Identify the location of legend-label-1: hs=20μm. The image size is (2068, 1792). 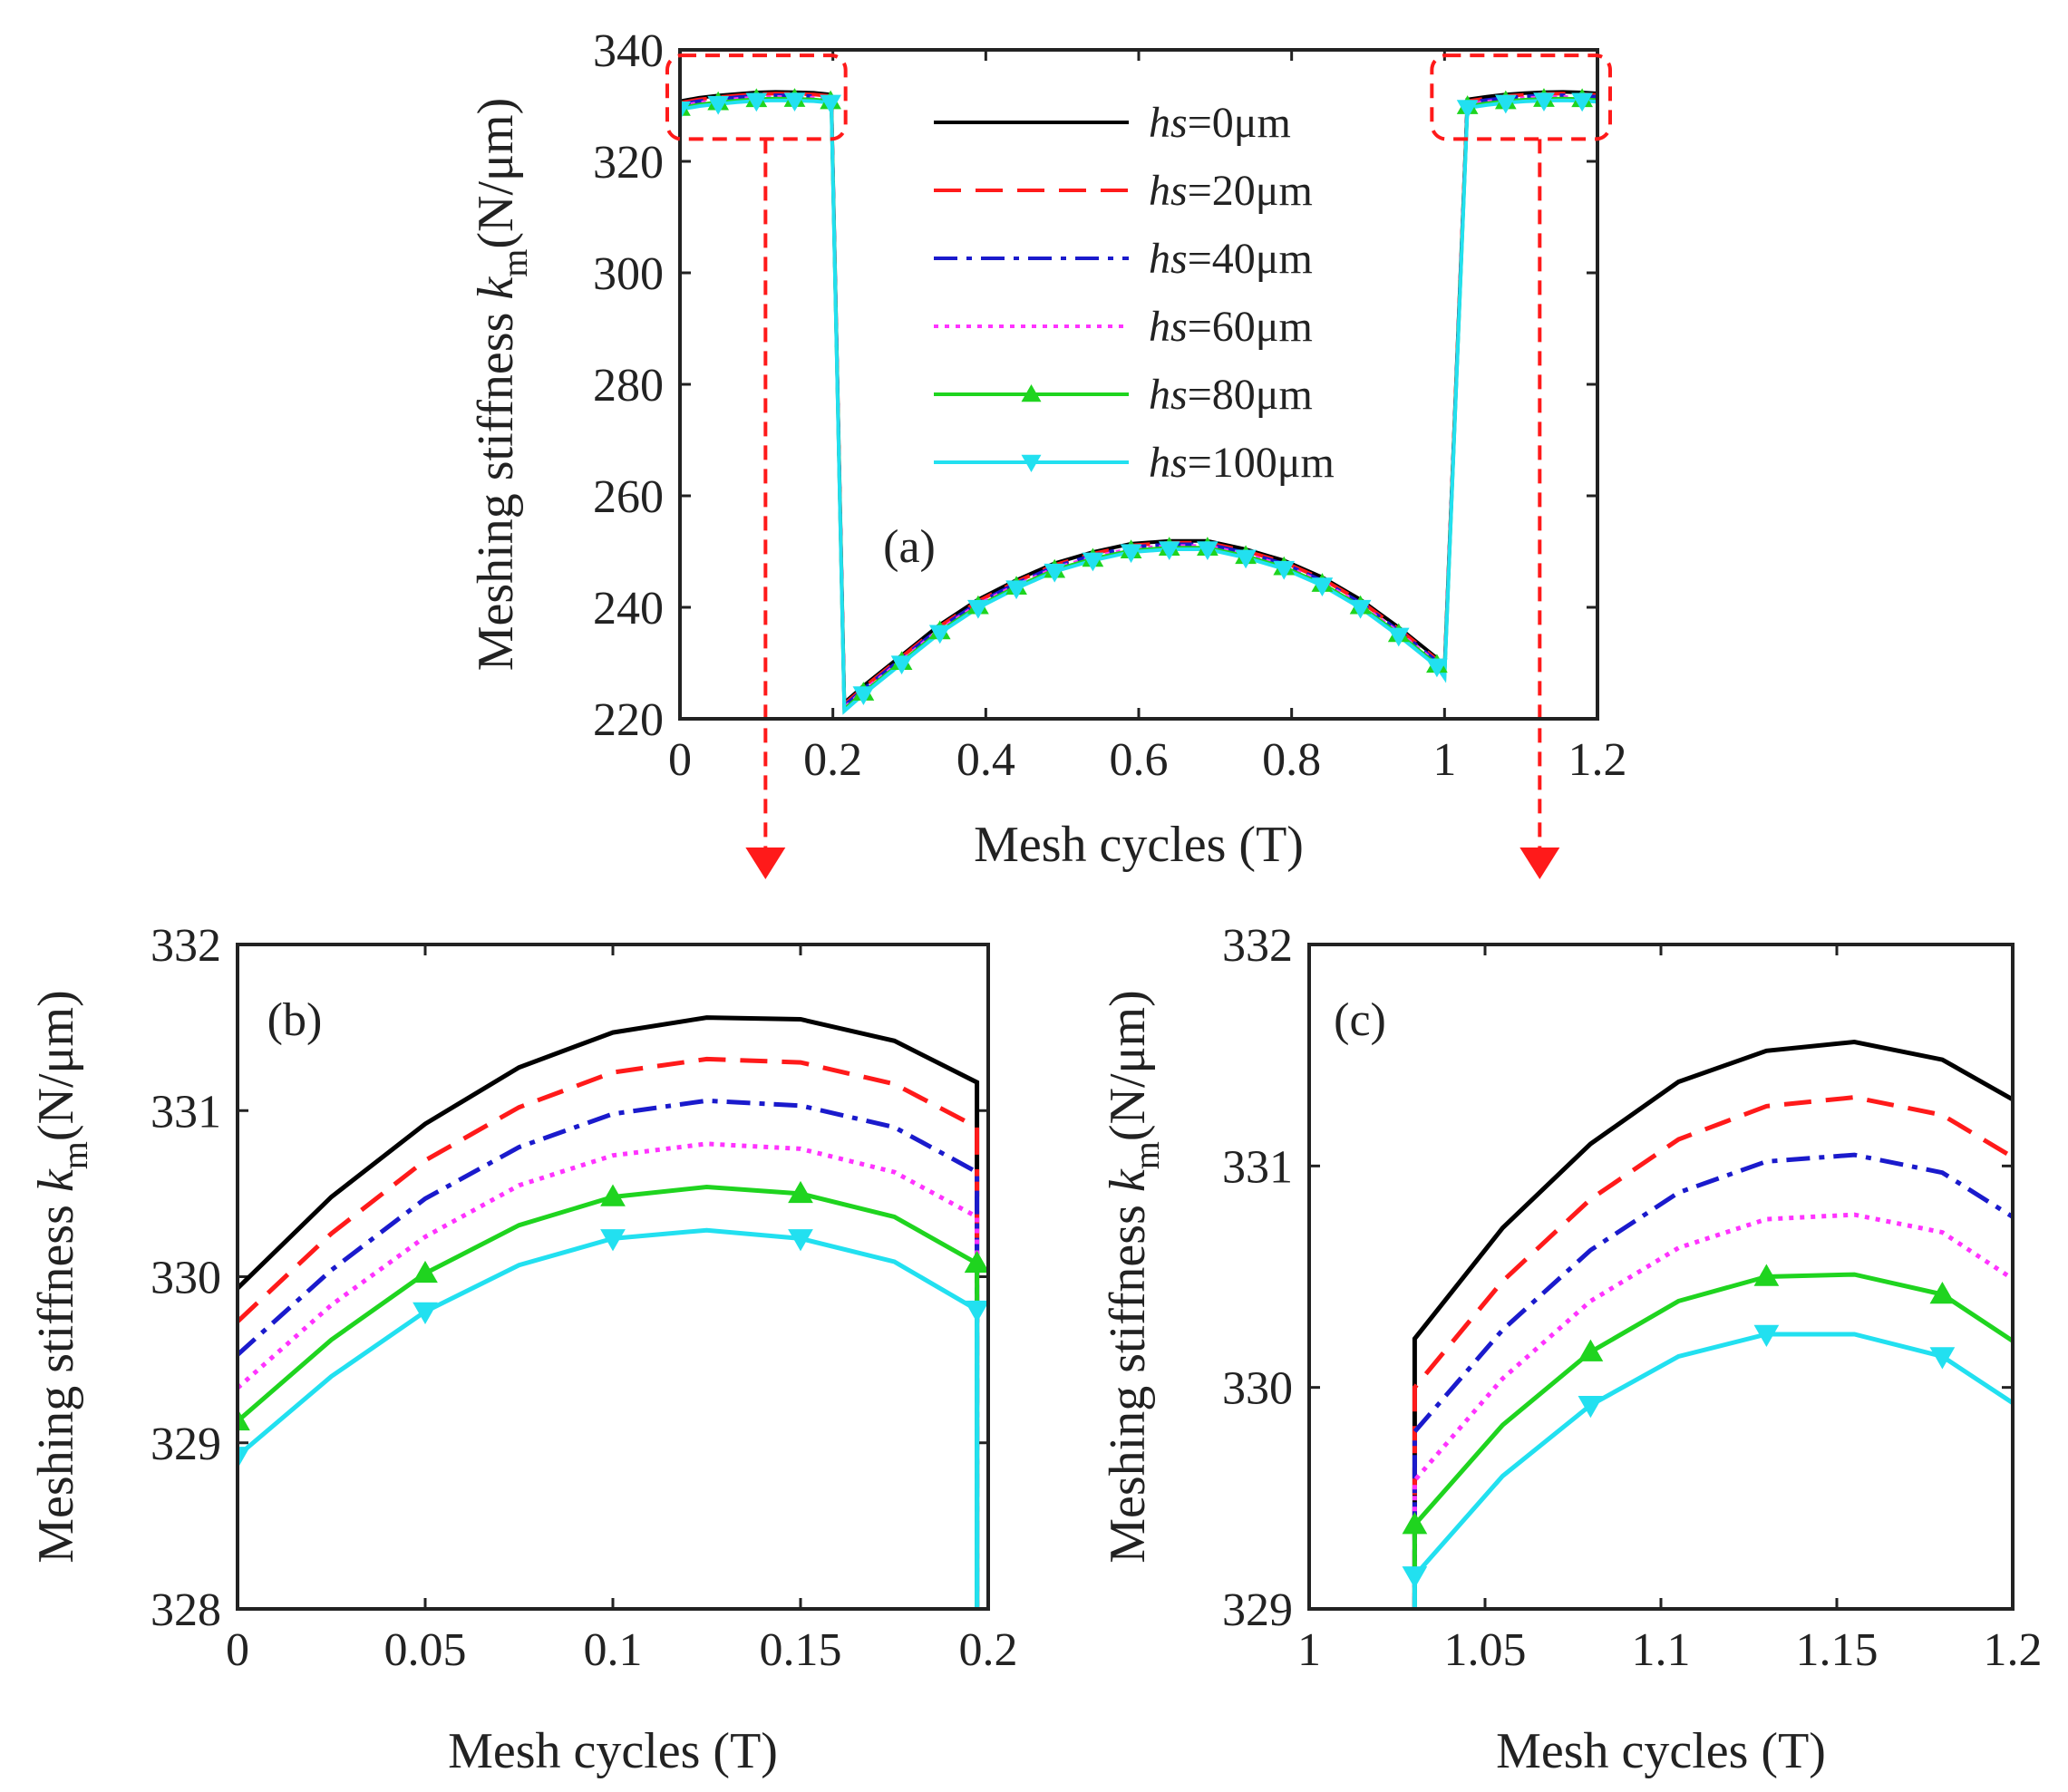
(1231, 191).